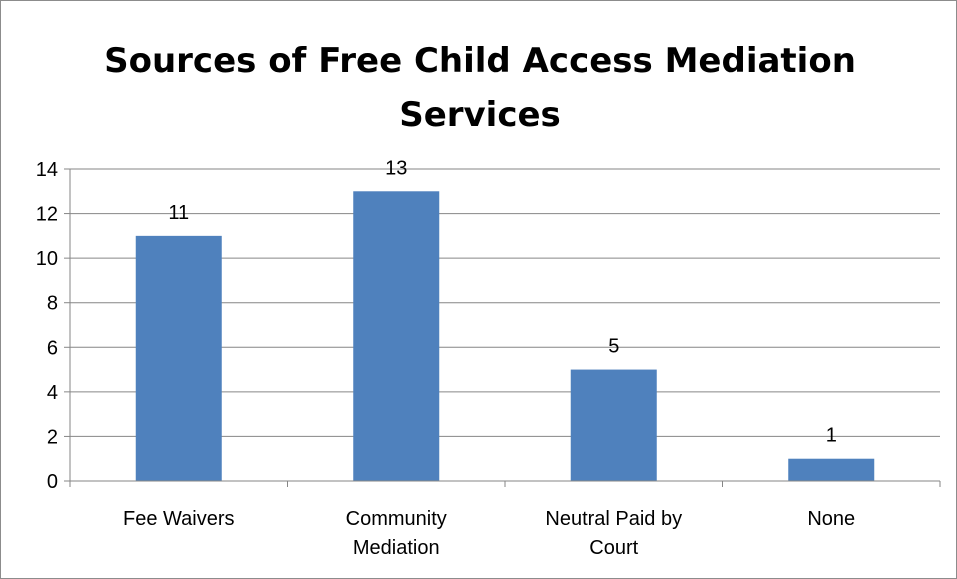 The height and width of the screenshot is (579, 957). Describe the element at coordinates (47, 215) in the screenshot. I see `y-tick-label: 12` at that location.